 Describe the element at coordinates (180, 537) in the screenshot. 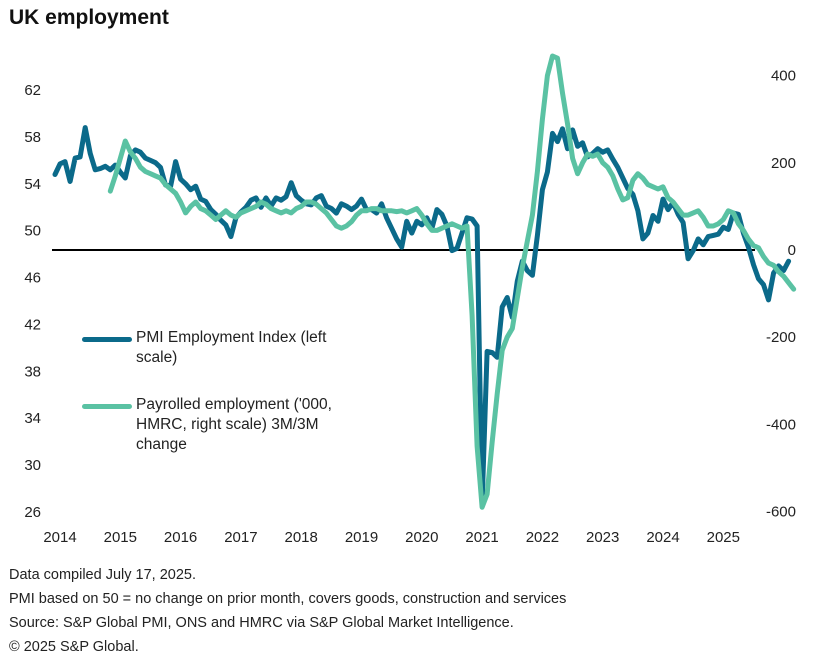

I see `x-tick-label: 2016` at that location.